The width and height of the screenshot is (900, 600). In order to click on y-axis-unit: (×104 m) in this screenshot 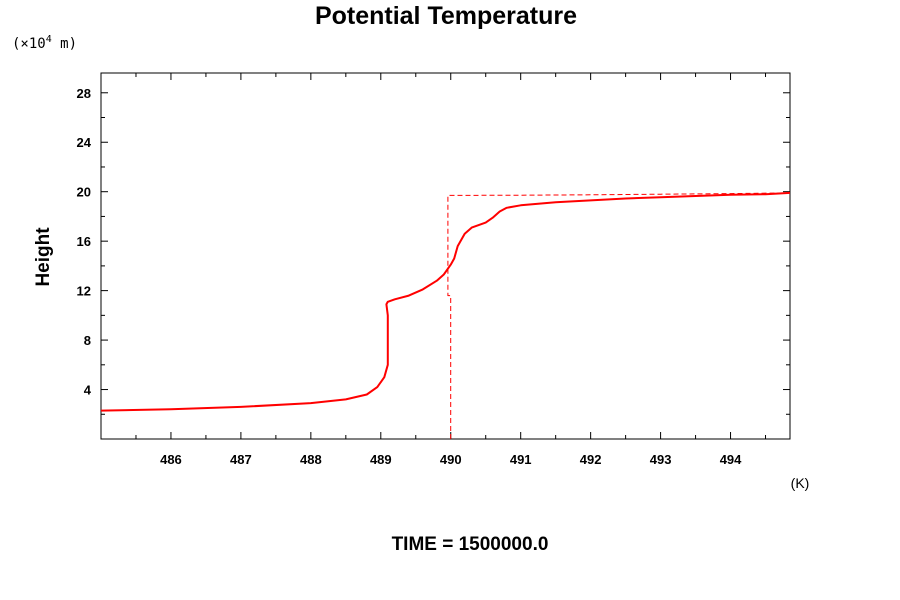, I will do `click(44, 43)`.